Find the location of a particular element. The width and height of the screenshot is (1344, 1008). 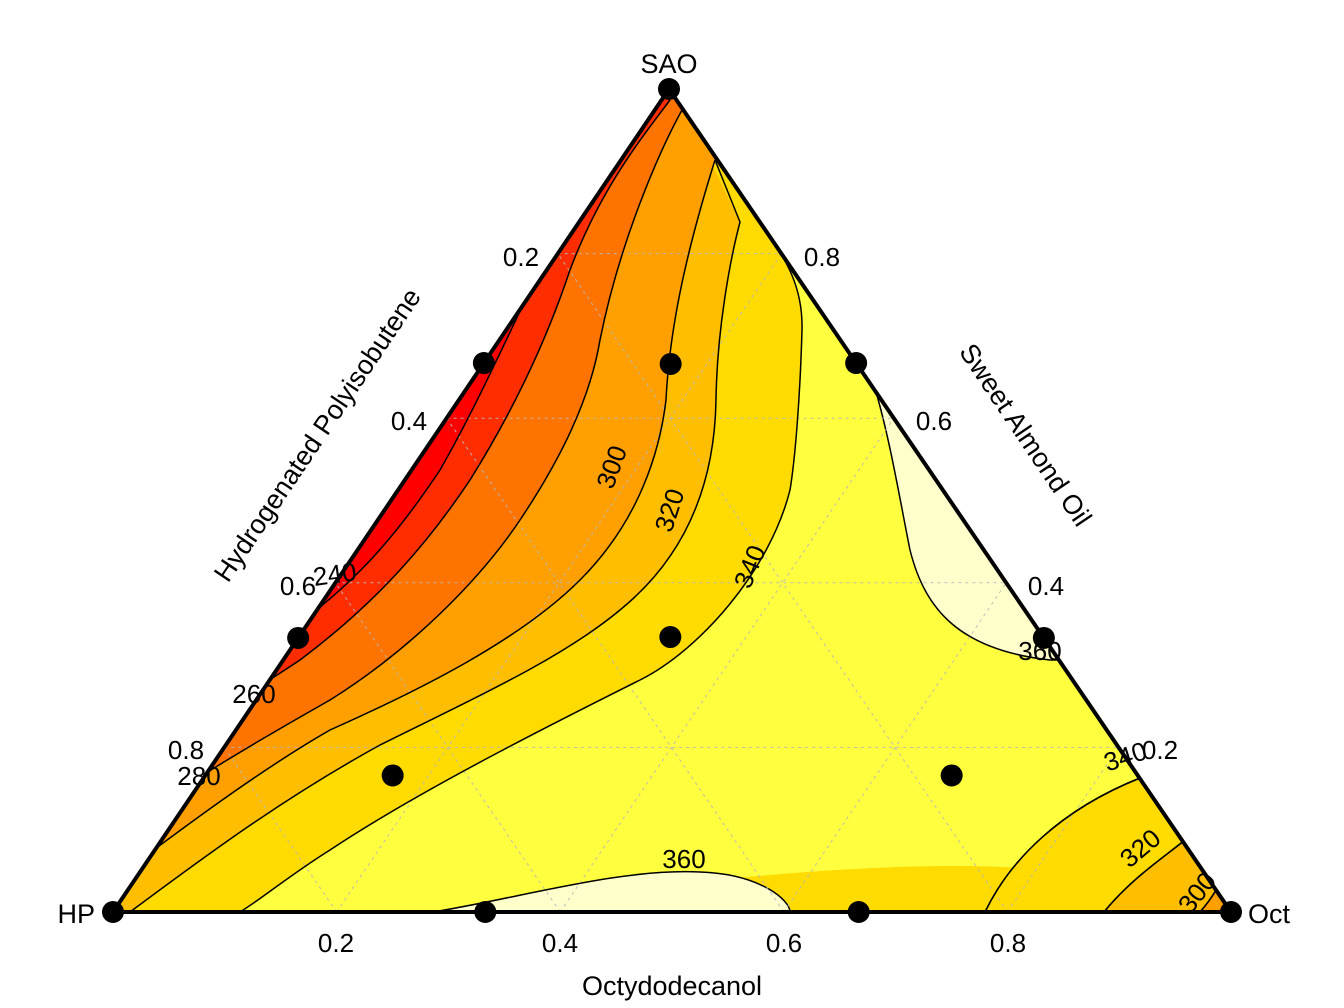

vertex-label-right: Oct is located at coordinates (1269, 914).